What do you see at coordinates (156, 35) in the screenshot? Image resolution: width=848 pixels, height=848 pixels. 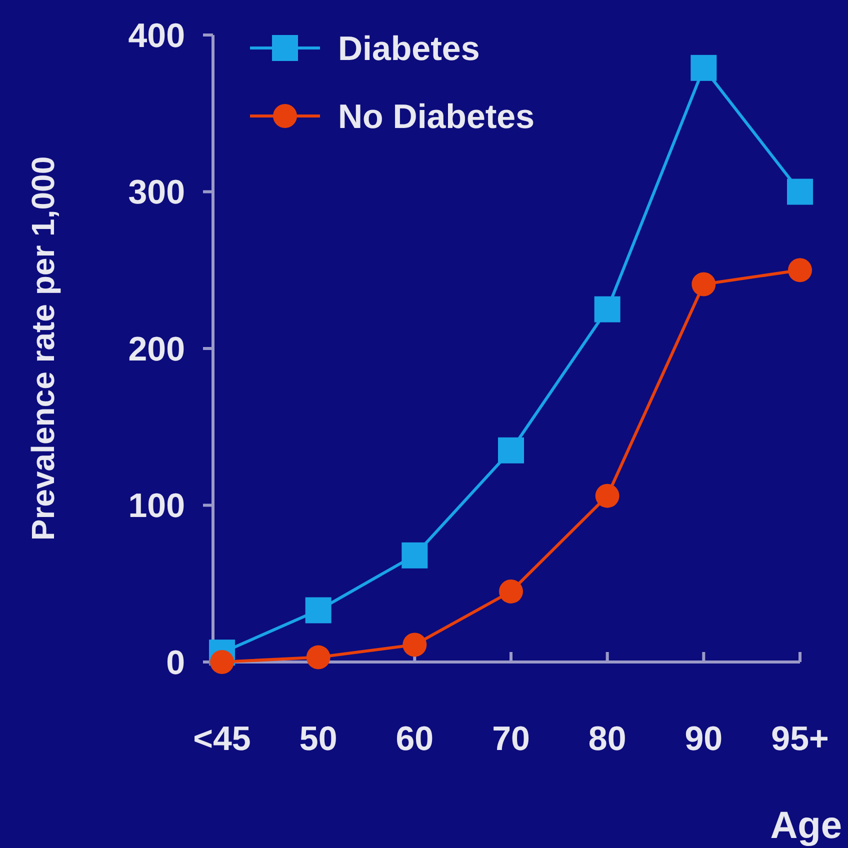 I see `y-tick-label: 400` at bounding box center [156, 35].